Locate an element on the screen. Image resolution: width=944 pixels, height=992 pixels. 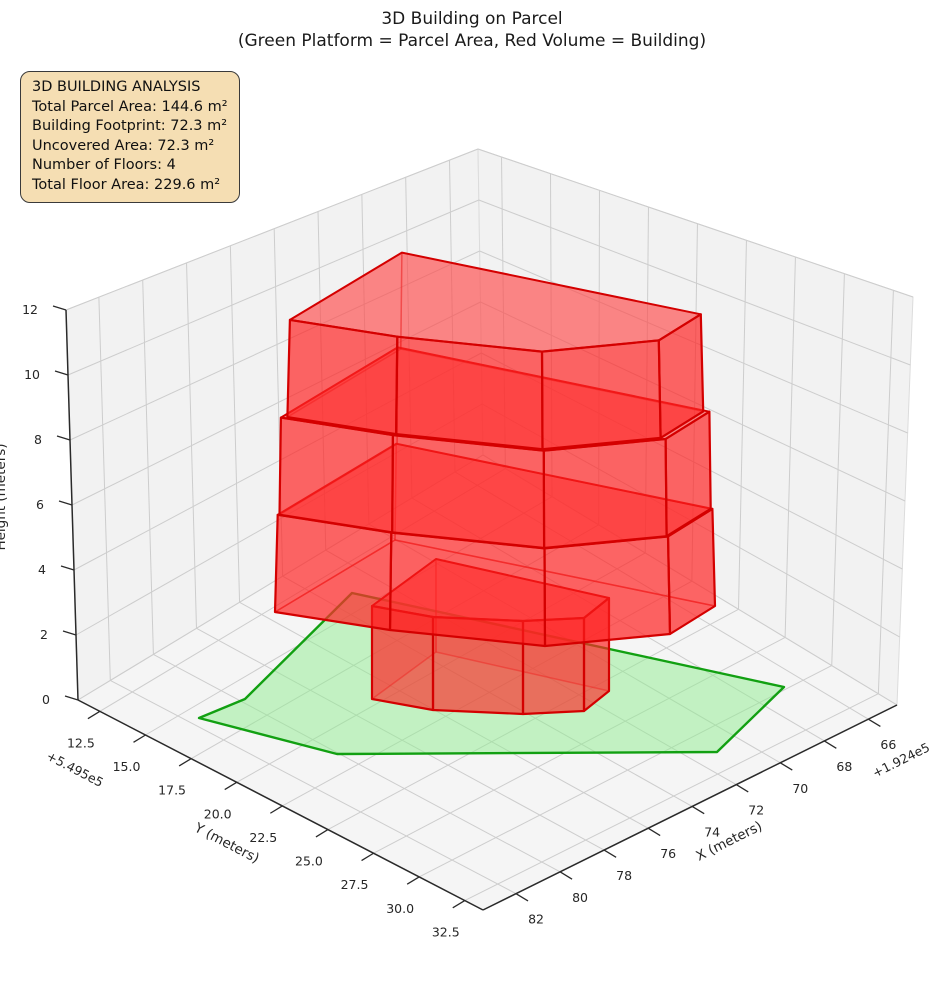
x-tick-label: 68 is located at coordinates (844, 766).